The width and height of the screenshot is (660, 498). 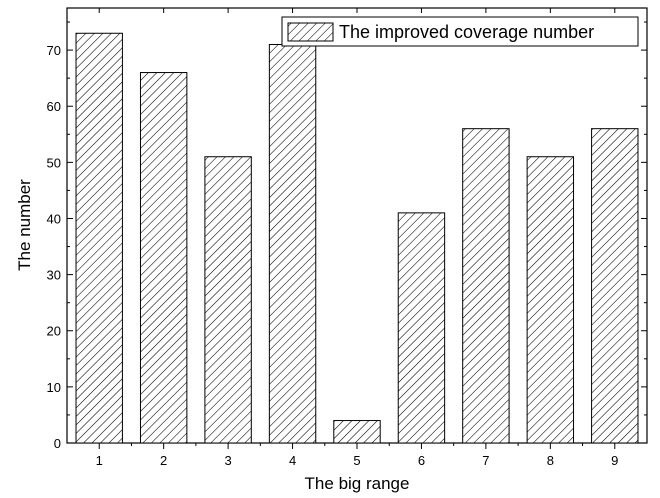 I want to click on y-tick-label: 0, so click(x=57, y=443).